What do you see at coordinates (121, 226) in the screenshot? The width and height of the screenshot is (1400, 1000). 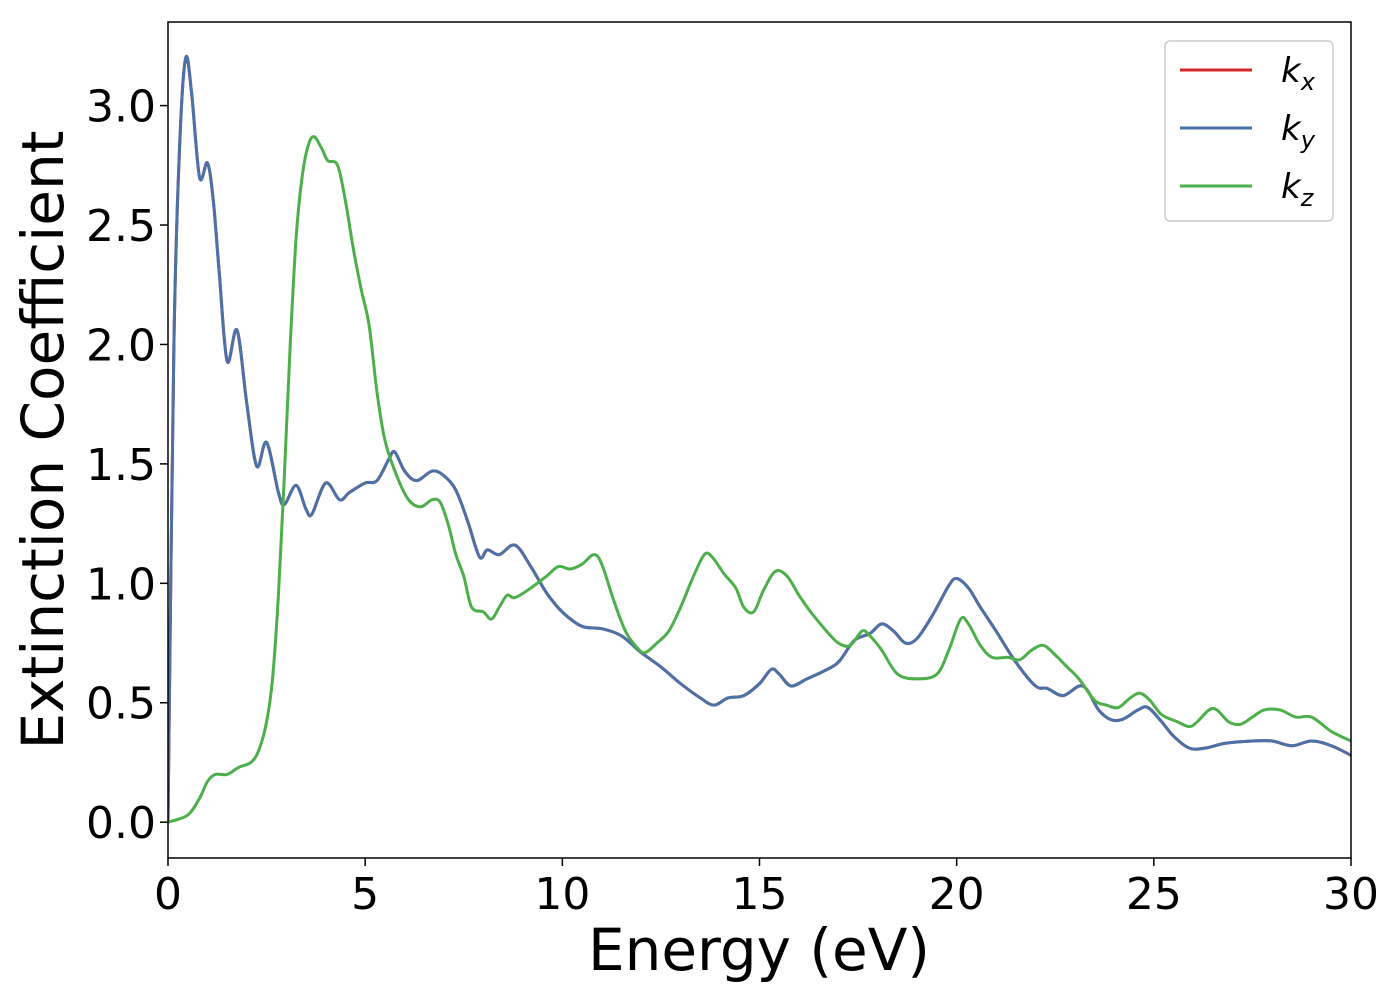 I see `y-tick-label: 2.5` at bounding box center [121, 226].